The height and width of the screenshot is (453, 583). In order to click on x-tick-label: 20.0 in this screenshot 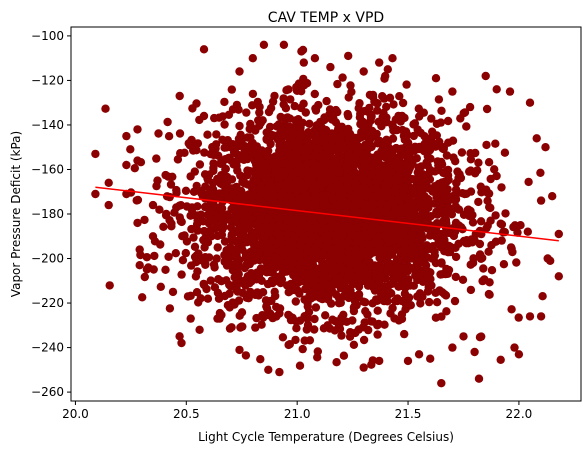, I will do `click(75, 414)`.